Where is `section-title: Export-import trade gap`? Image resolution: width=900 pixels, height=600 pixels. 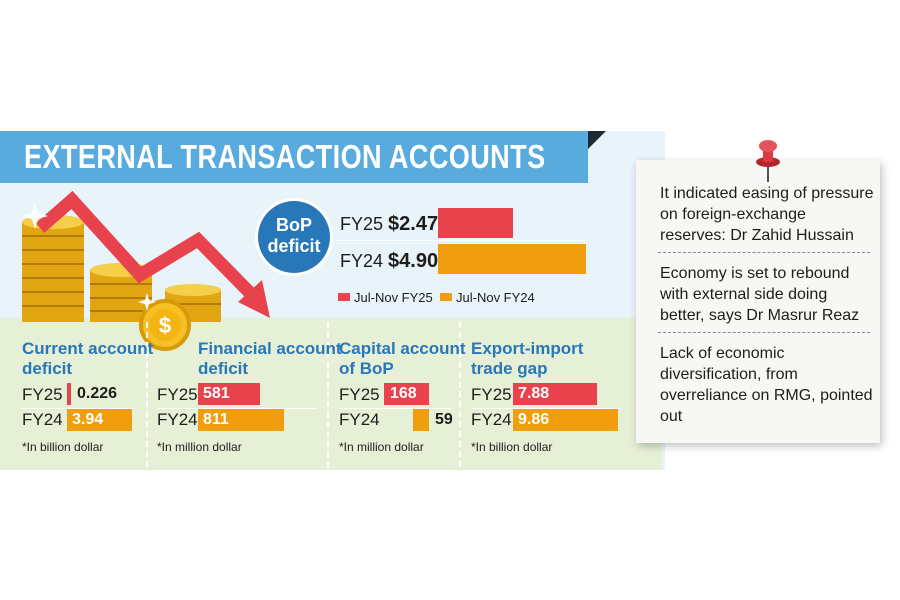
section-title: Export-import trade gap is located at coordinates (527, 359).